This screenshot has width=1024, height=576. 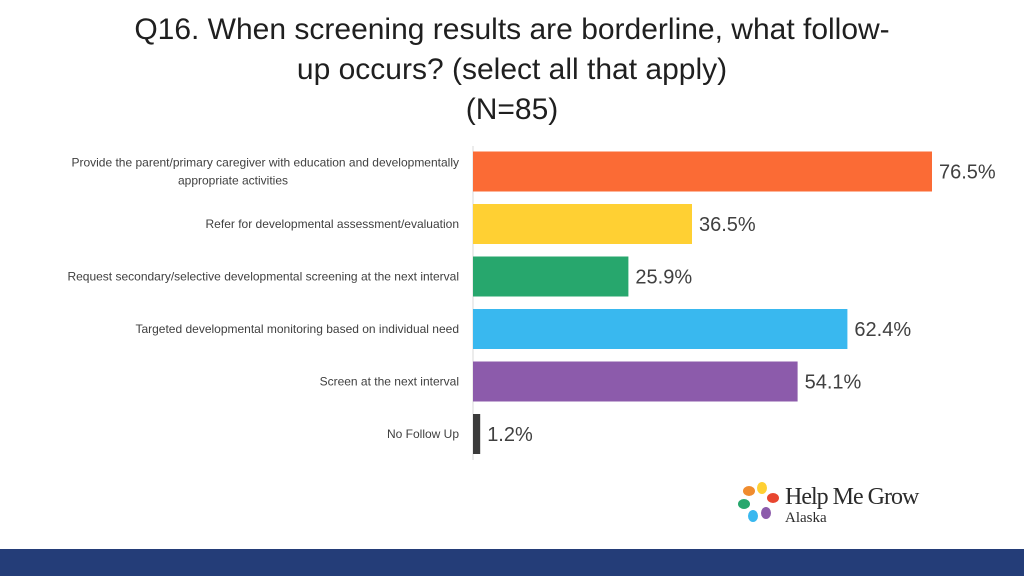 What do you see at coordinates (510, 435) in the screenshot?
I see `data-label-5: 1.2%` at bounding box center [510, 435].